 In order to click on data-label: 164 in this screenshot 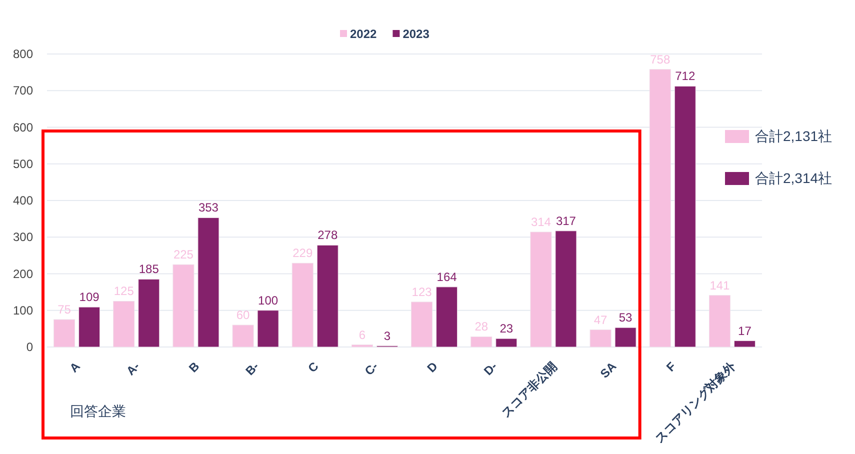, I will do `click(447, 277)`.